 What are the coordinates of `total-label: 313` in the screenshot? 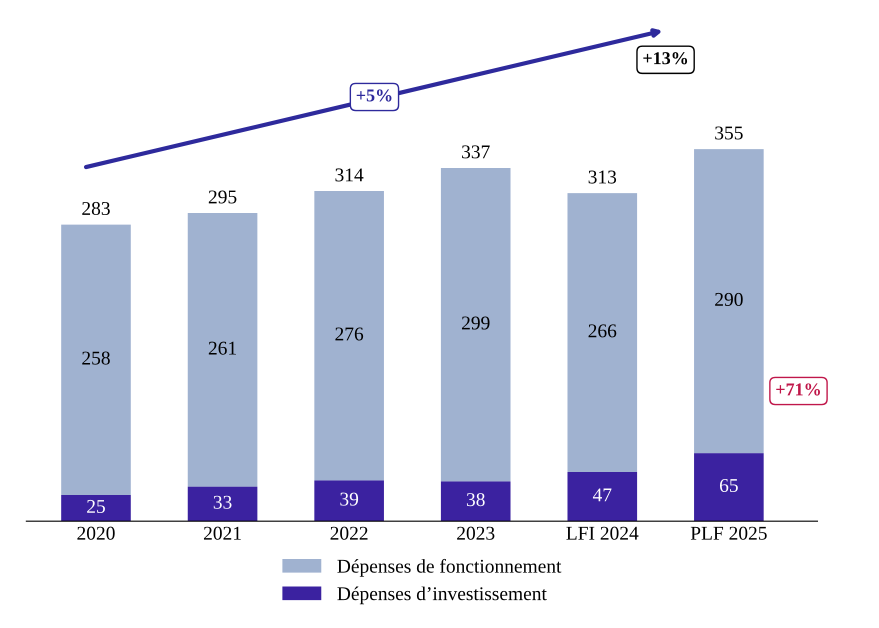 It's located at (602, 177).